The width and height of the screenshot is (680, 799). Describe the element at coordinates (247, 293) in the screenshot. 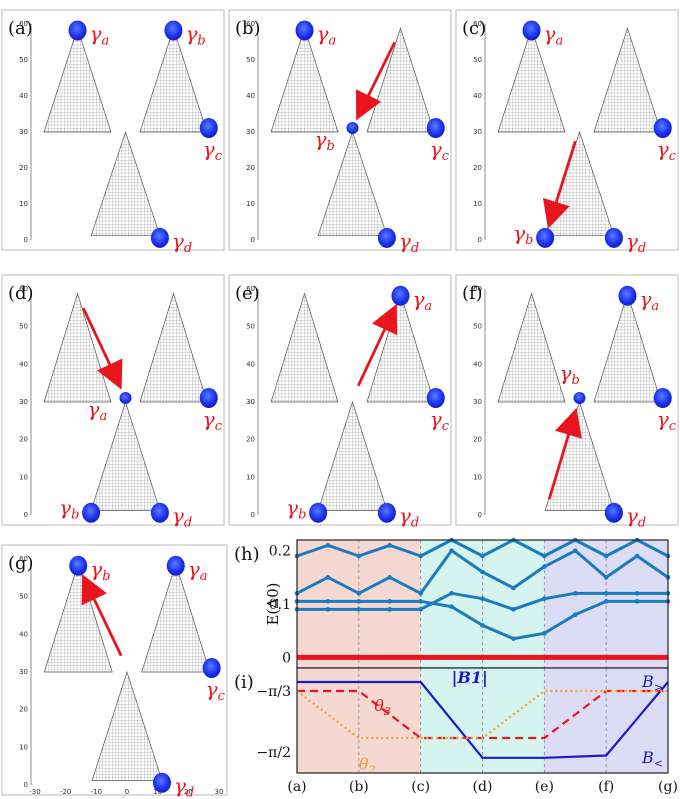

I see `panel-label: (e)` at that location.